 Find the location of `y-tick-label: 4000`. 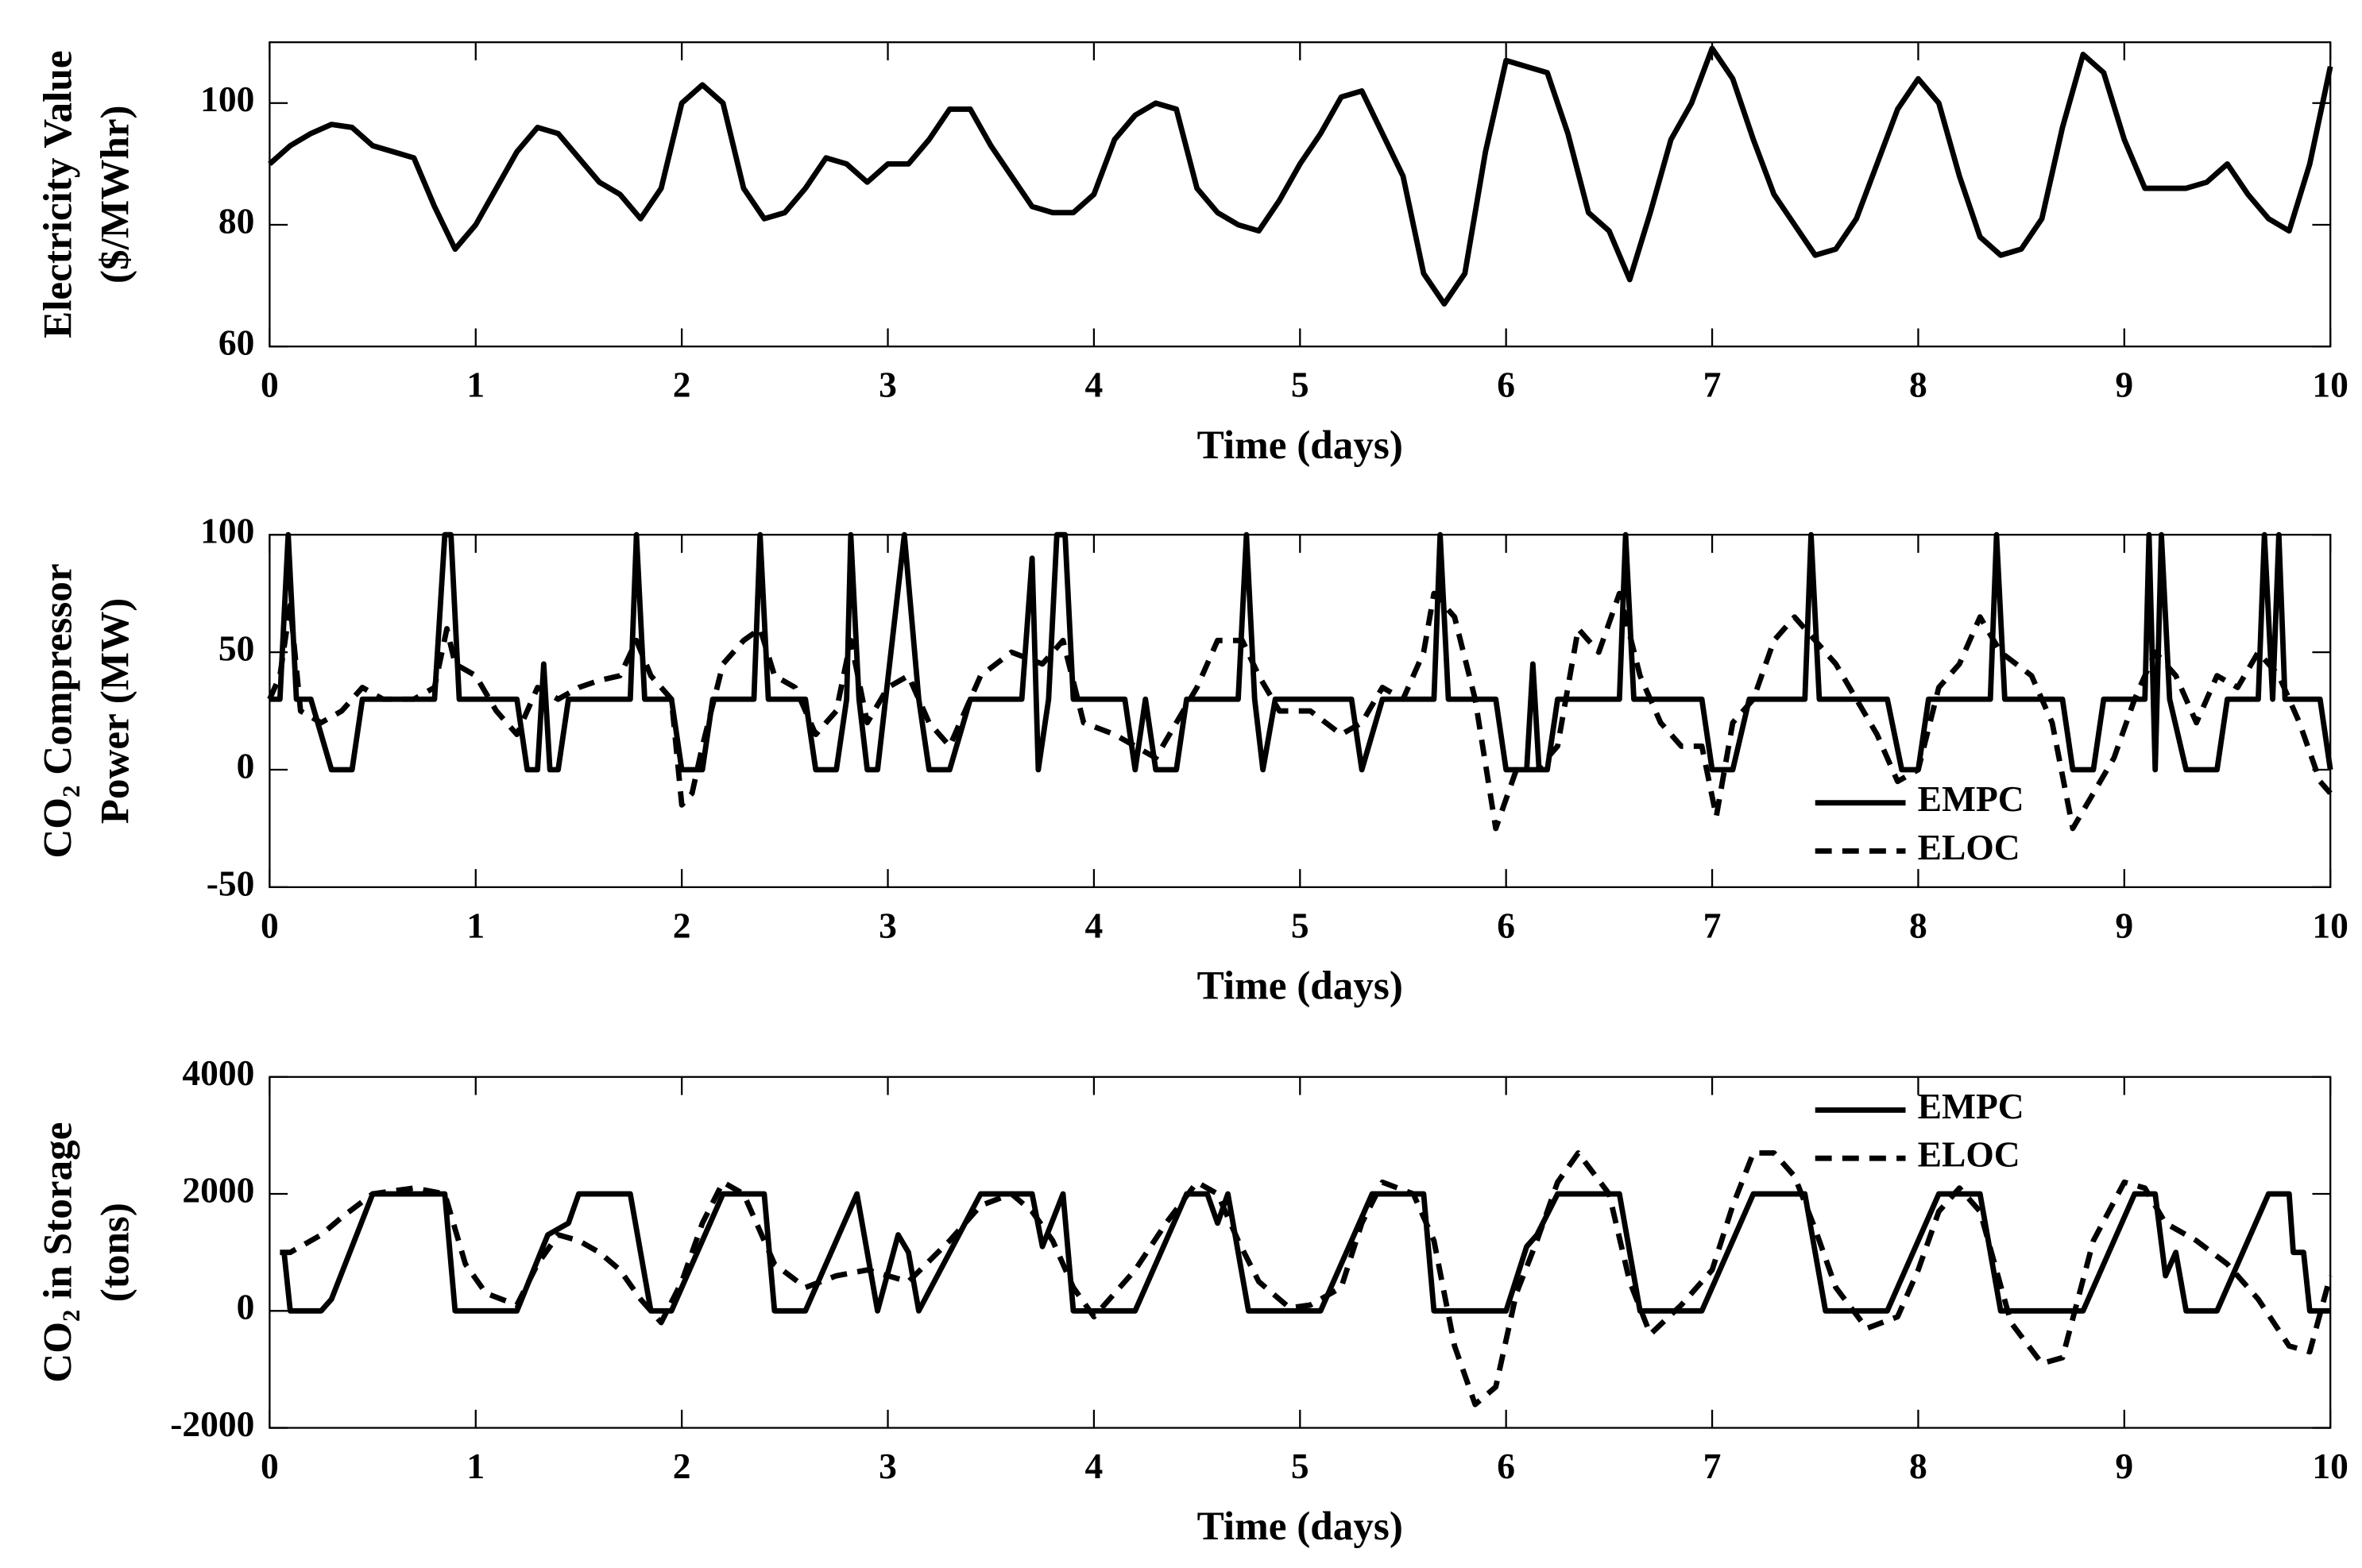

y-tick-label: 4000 is located at coordinates (218, 1072).